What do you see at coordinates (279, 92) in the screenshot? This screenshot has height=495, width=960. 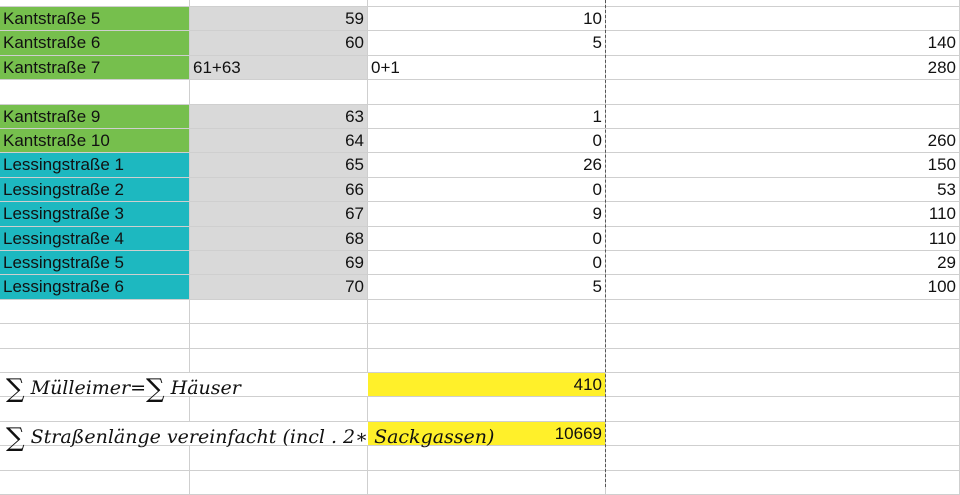 I see `house-number-cell` at bounding box center [279, 92].